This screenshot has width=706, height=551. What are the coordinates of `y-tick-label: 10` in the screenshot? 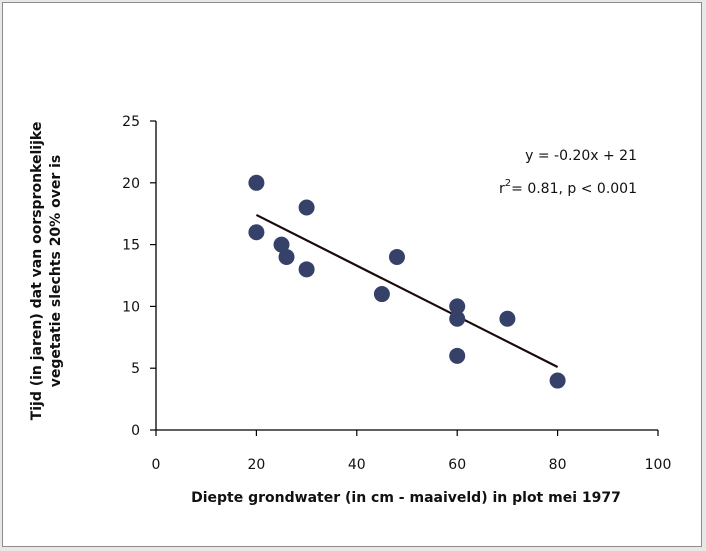 It's located at (131, 307).